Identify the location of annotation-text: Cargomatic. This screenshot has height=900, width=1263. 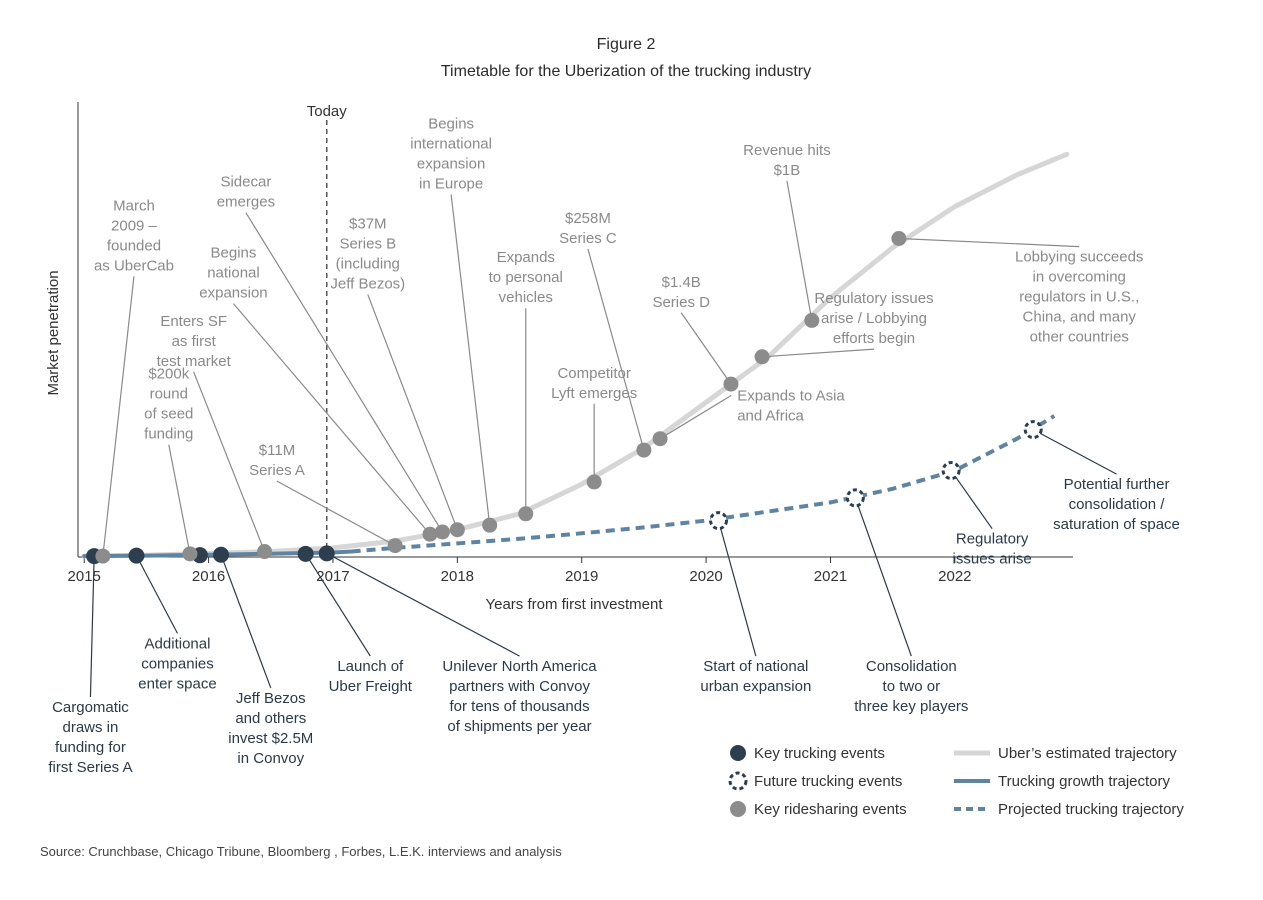
(90, 707).